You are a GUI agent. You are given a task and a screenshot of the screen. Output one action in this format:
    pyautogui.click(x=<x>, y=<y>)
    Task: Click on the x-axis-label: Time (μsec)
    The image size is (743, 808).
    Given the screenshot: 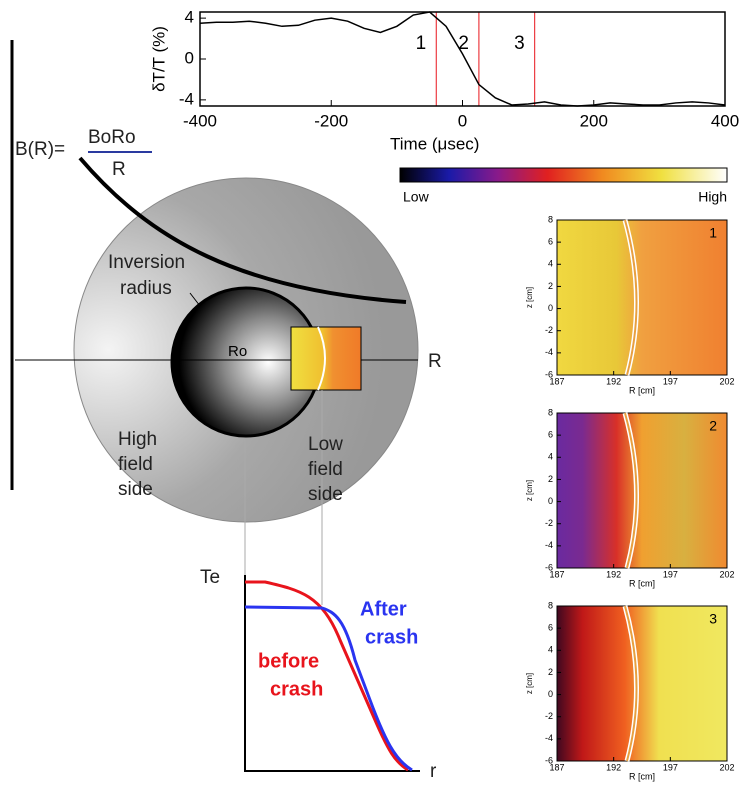 What is the action you would take?
    pyautogui.click(x=434, y=143)
    